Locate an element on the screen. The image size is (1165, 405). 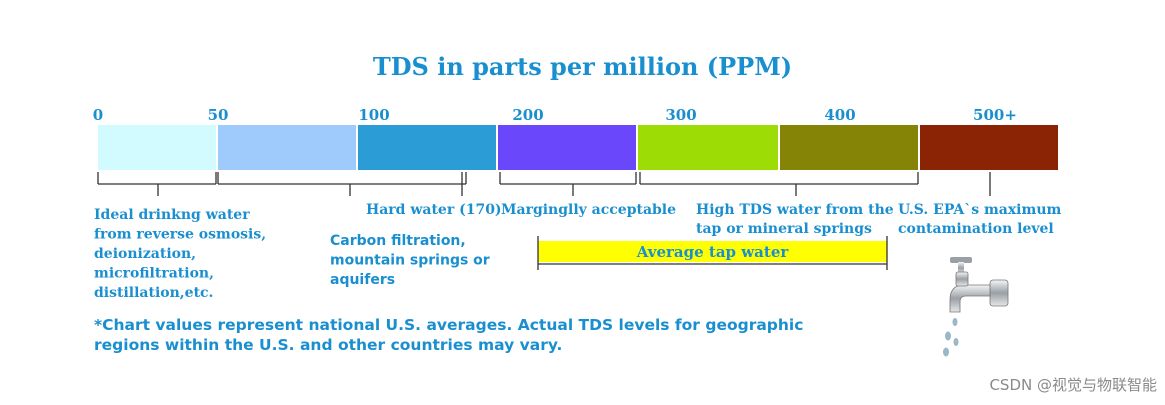
tick-label-0: 0 is located at coordinates (98, 115).